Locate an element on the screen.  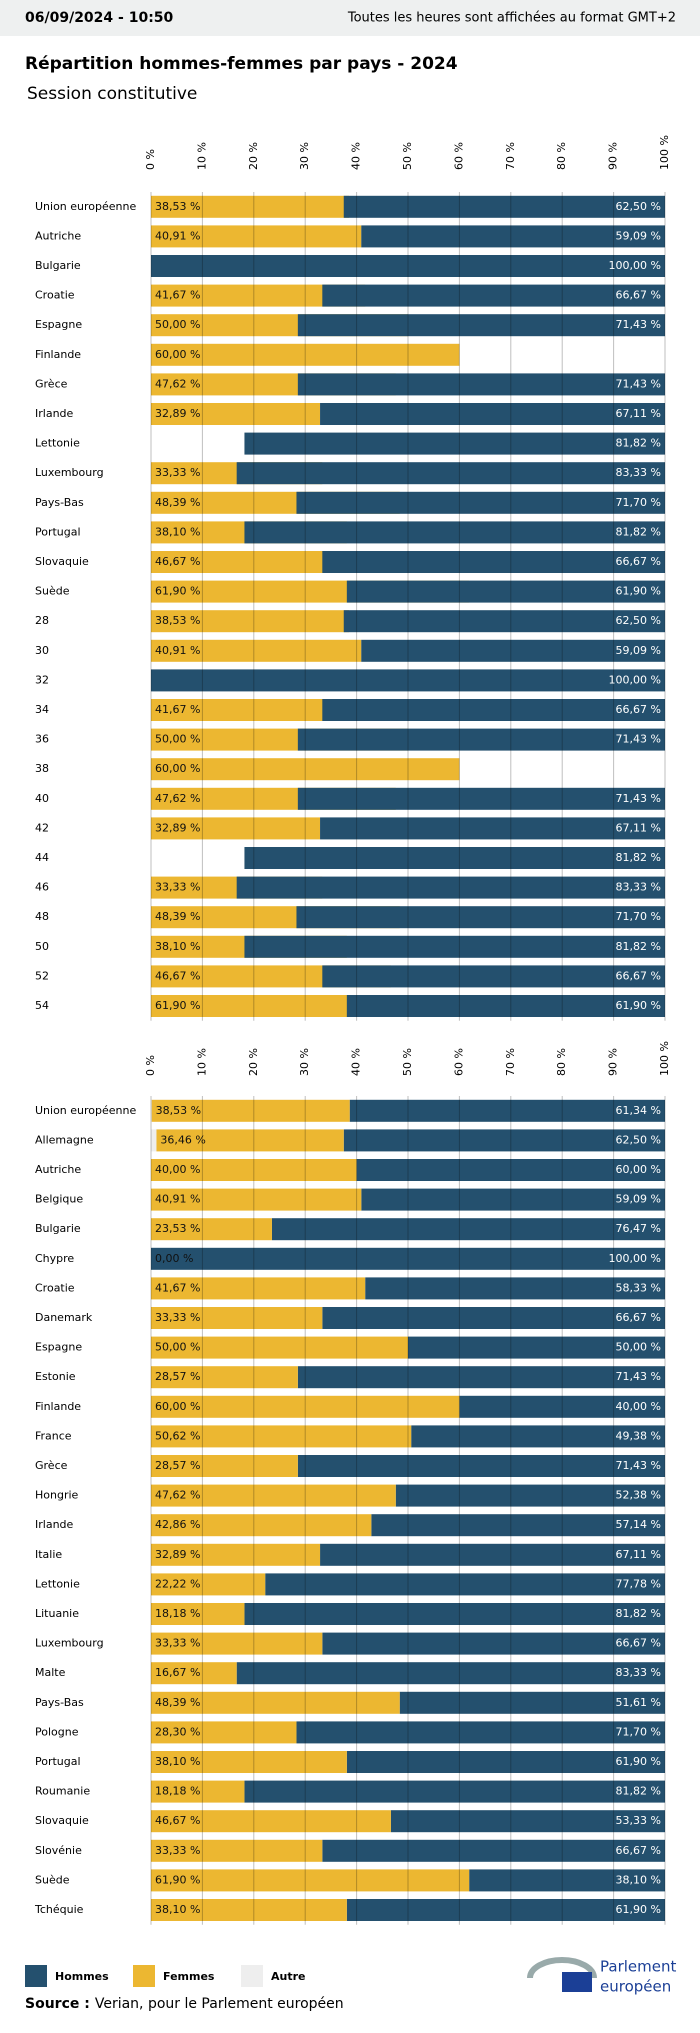
y-tick-label: Pays-Bas is located at coordinates (59, 1702).